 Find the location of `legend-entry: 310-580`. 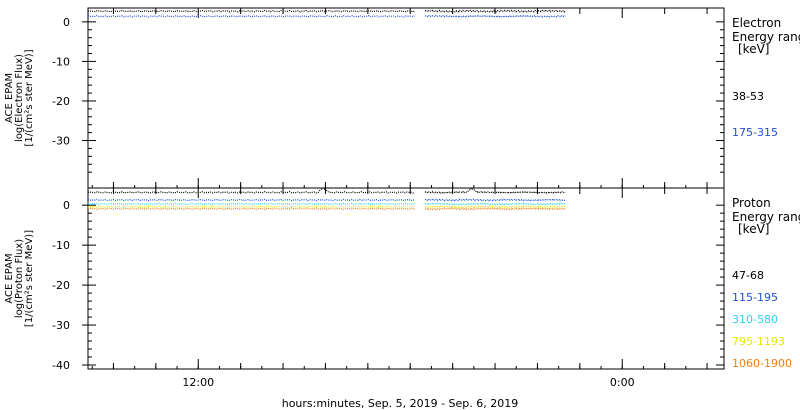

legend-entry: 310-580 is located at coordinates (755, 319).